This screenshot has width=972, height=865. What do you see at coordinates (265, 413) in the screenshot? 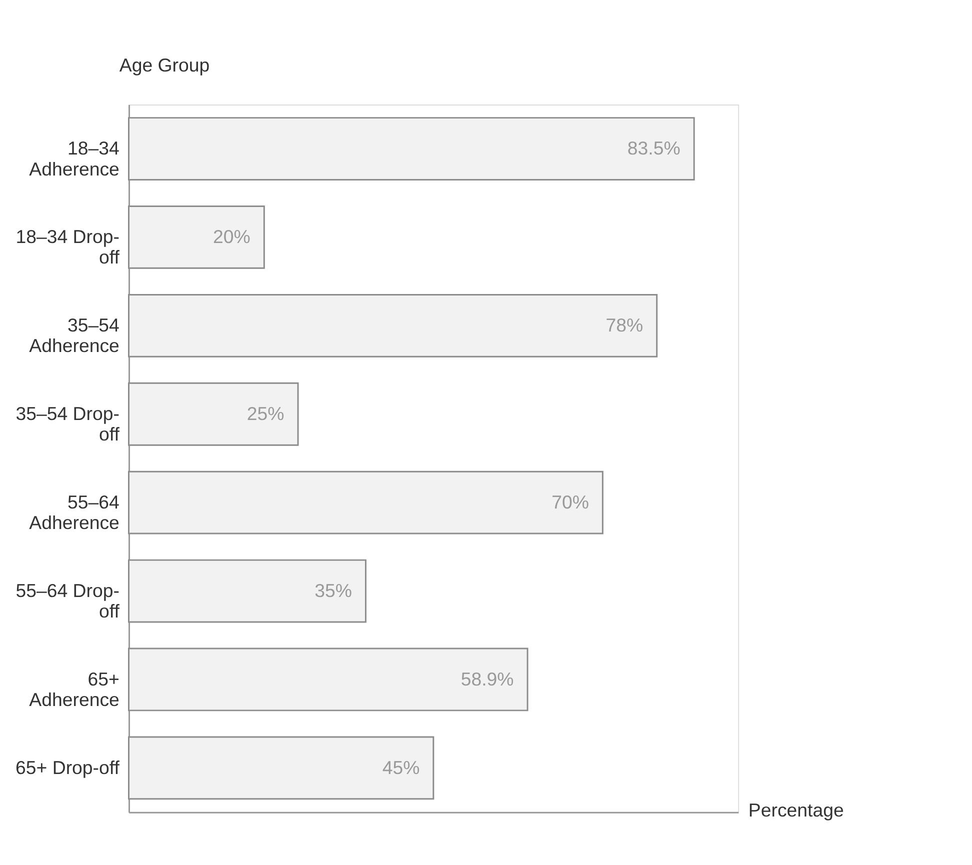
I see `data-label: 25%` at bounding box center [265, 413].